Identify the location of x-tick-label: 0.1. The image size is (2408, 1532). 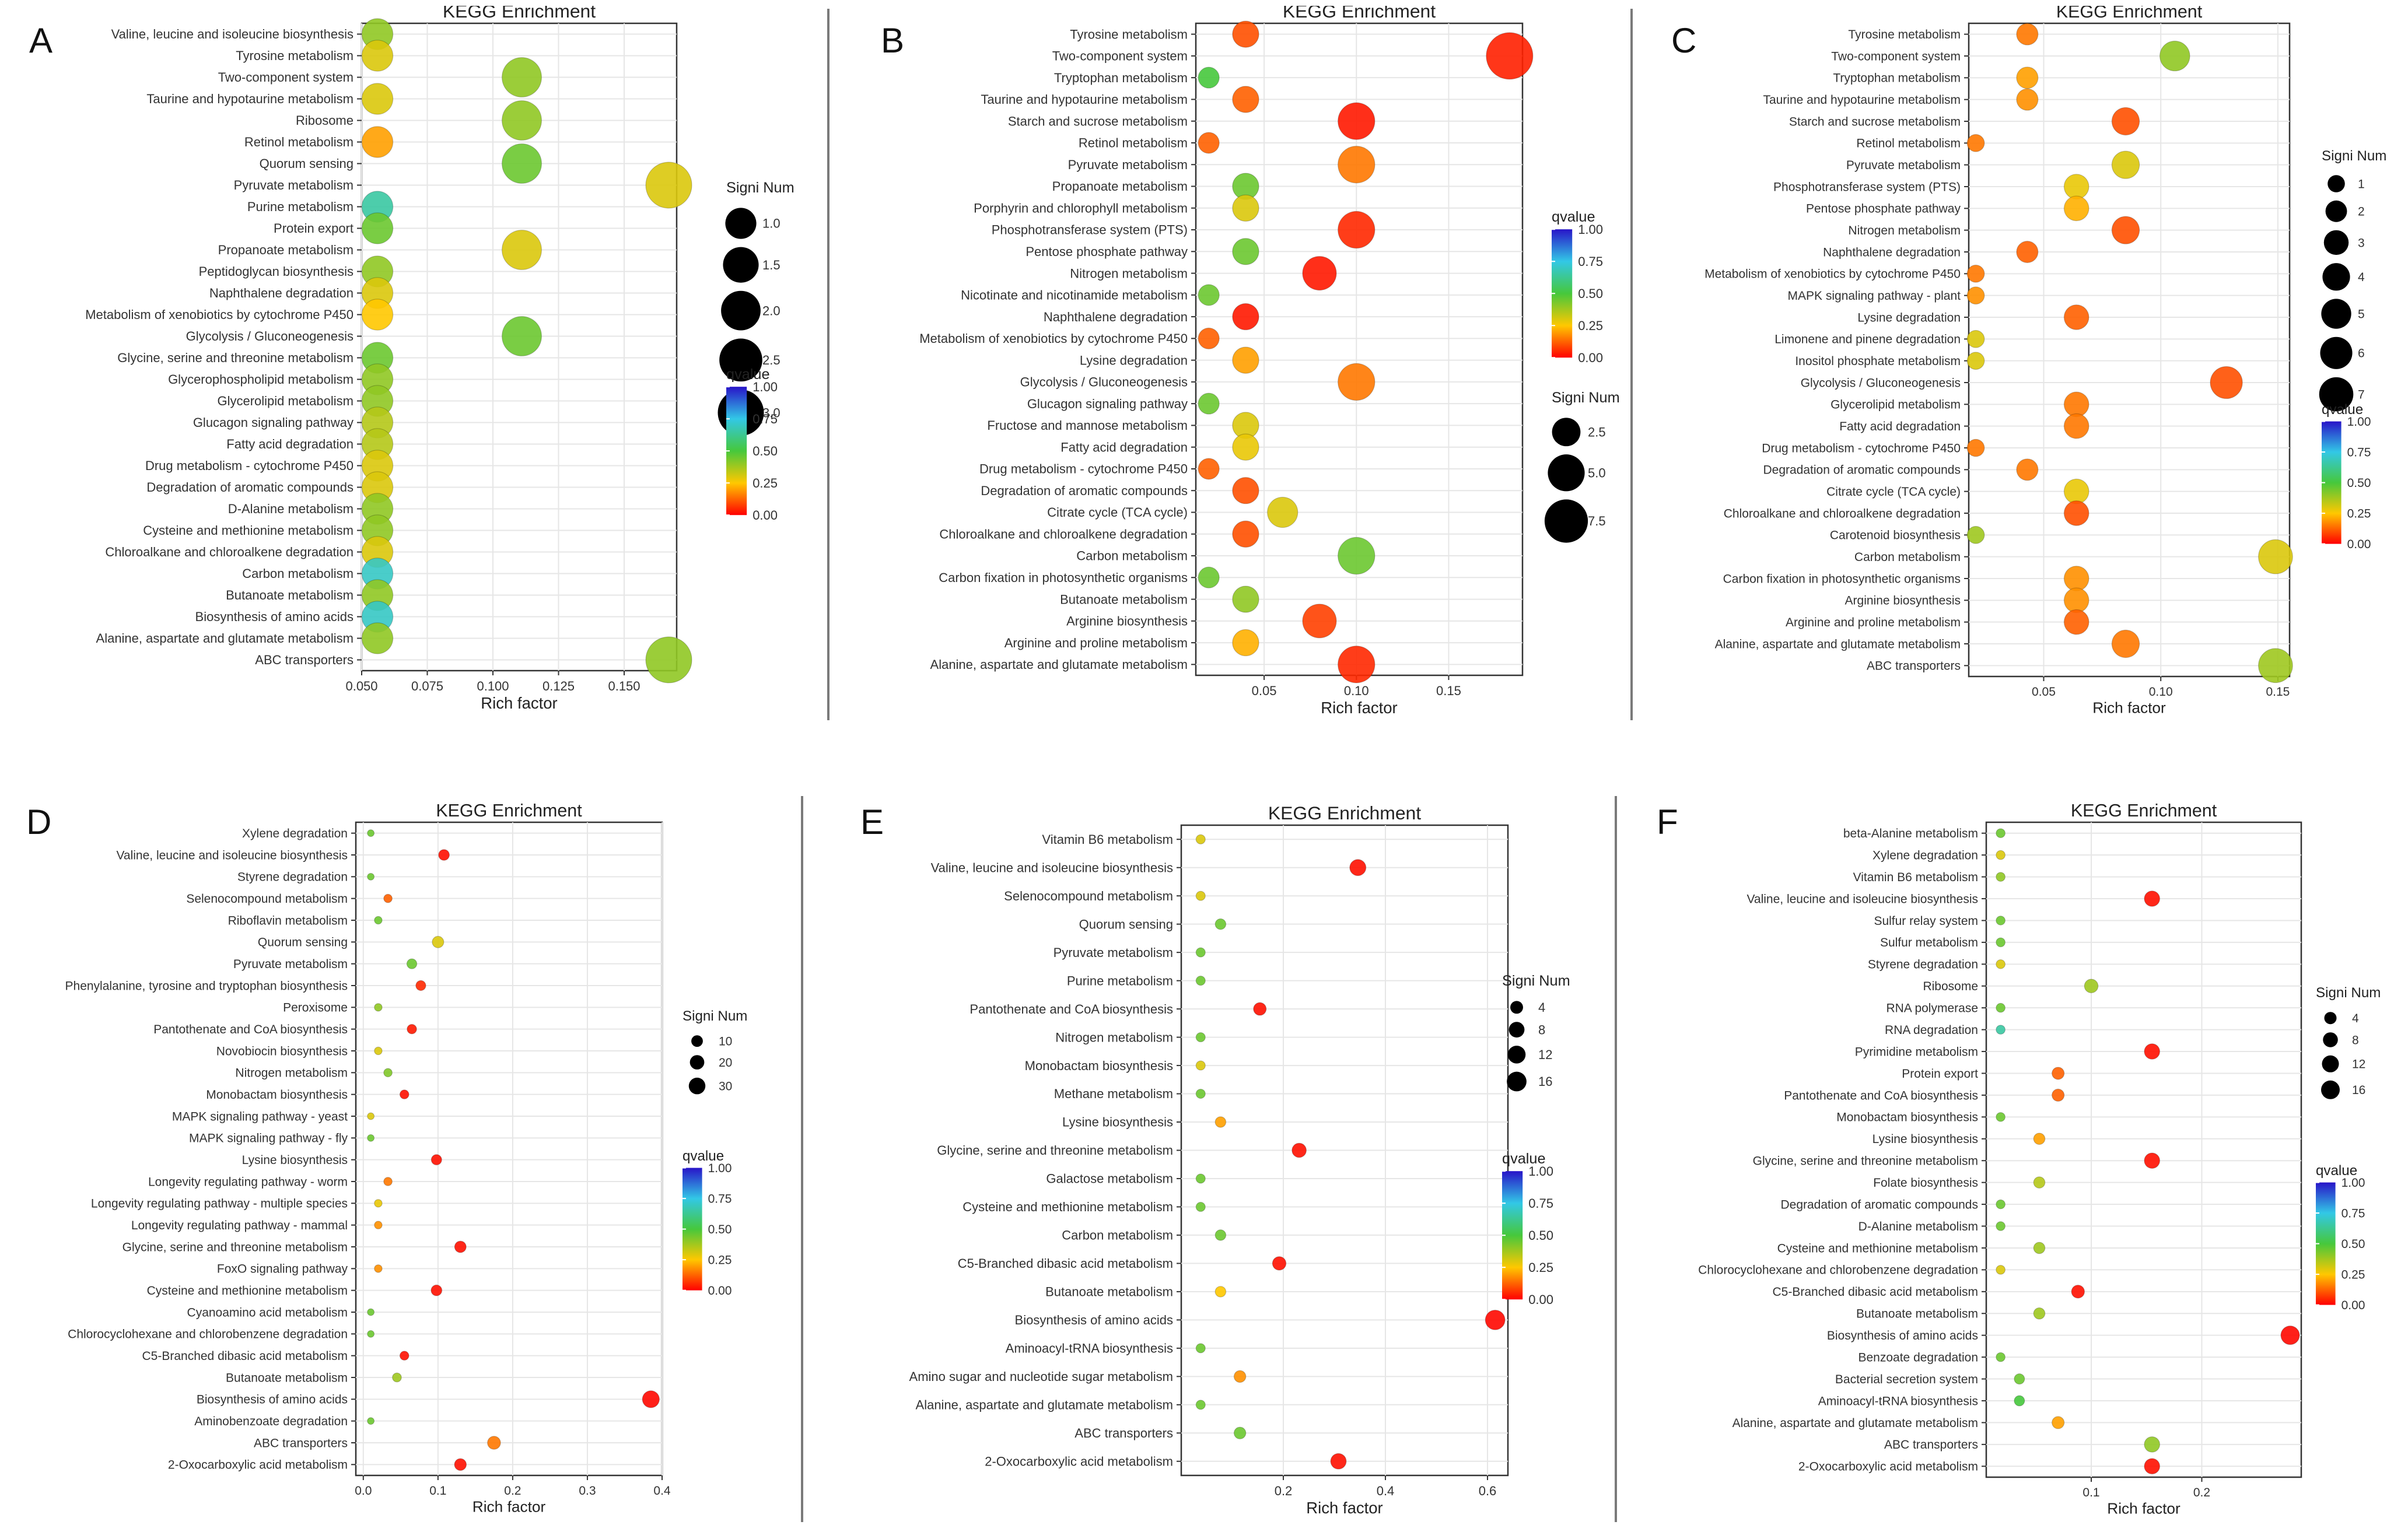
(2090, 1492).